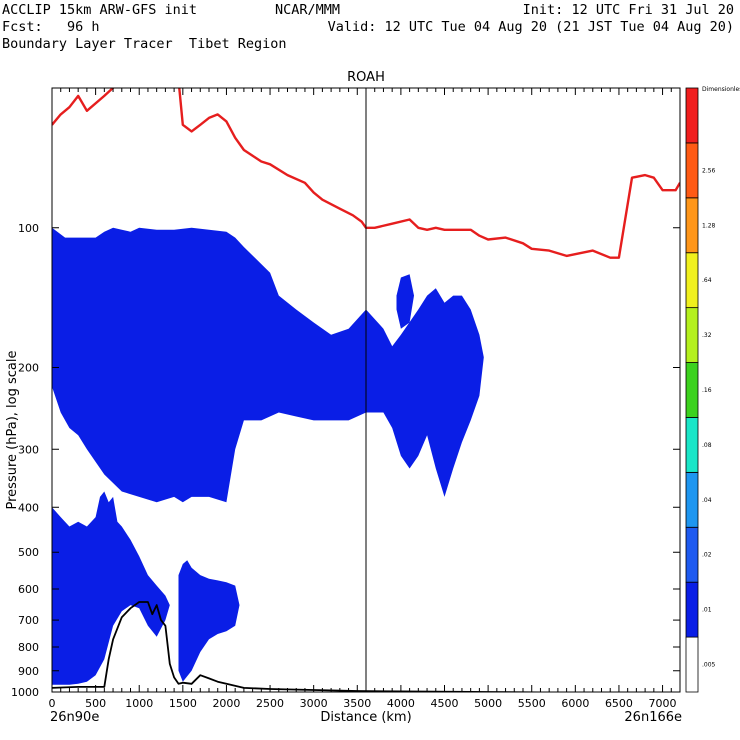  Describe the element at coordinates (445, 703) in the screenshot. I see `x-tick-label: 4500` at that location.